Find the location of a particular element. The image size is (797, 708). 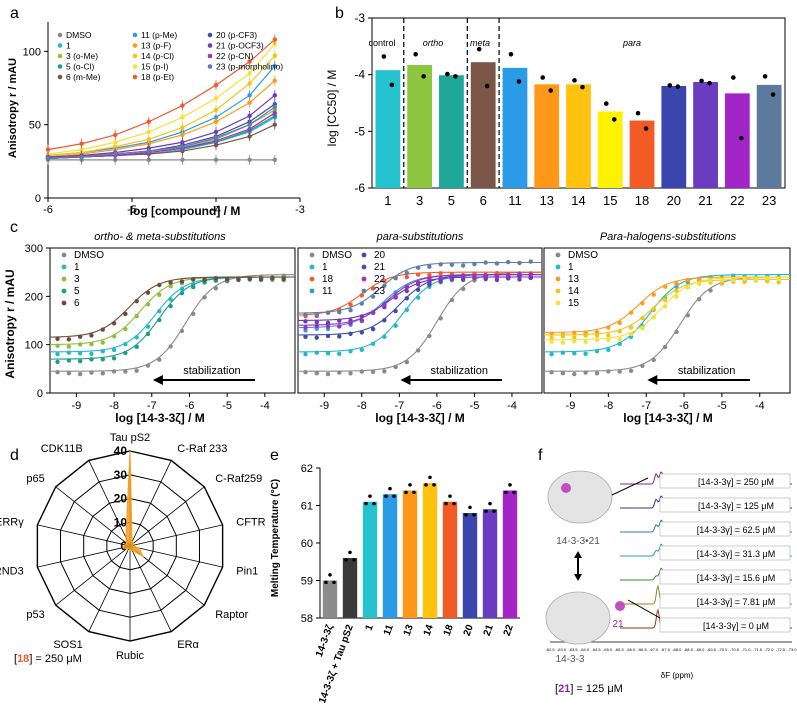

f-protein-label: 14-3-3 is located at coordinates (570, 659).